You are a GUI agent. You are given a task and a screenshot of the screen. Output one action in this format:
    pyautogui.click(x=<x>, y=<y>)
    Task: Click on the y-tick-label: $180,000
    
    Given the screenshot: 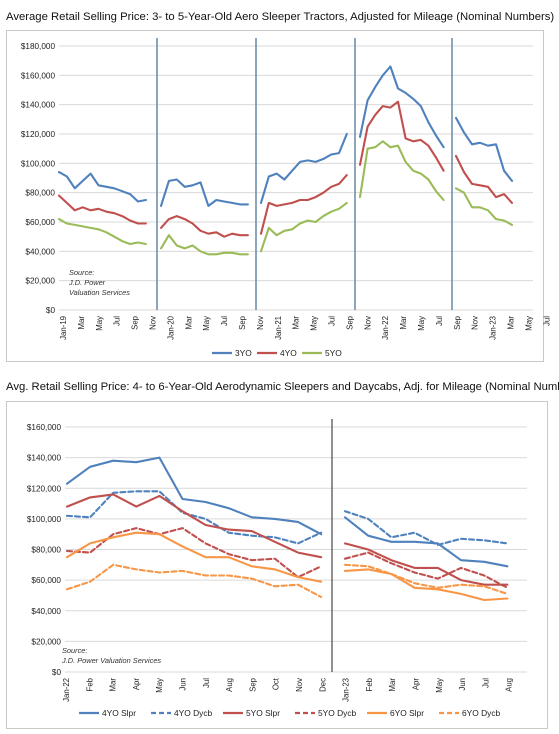 What is the action you would take?
    pyautogui.click(x=38, y=46)
    